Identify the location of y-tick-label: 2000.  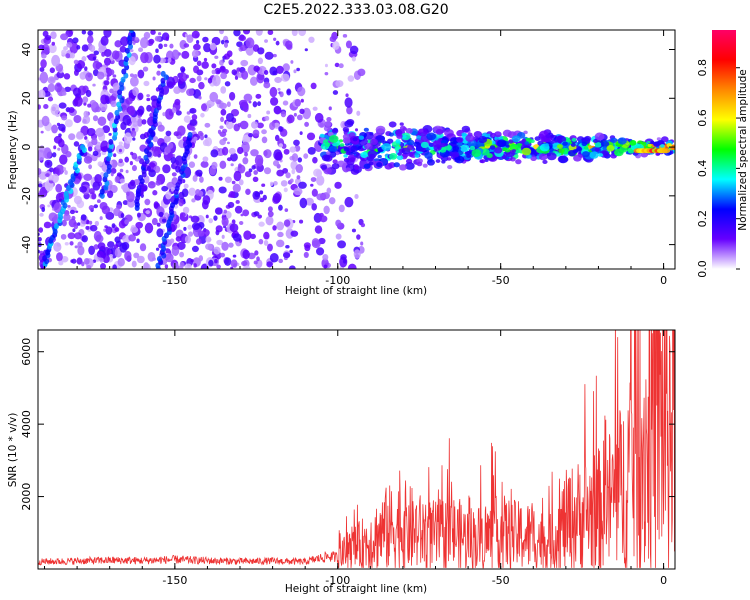
(26, 497).